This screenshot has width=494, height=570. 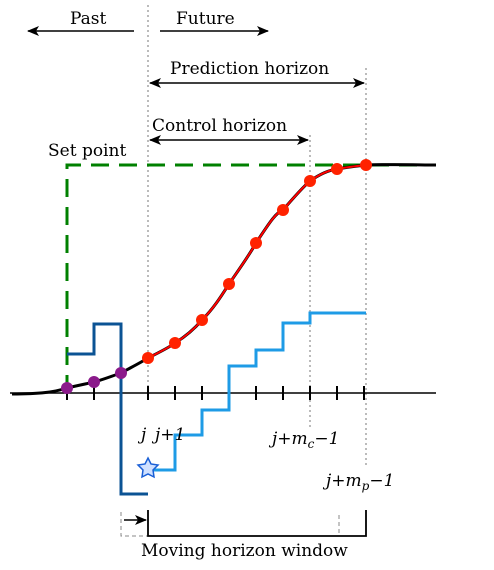 I want to click on future-label: Future, so click(x=205, y=19).